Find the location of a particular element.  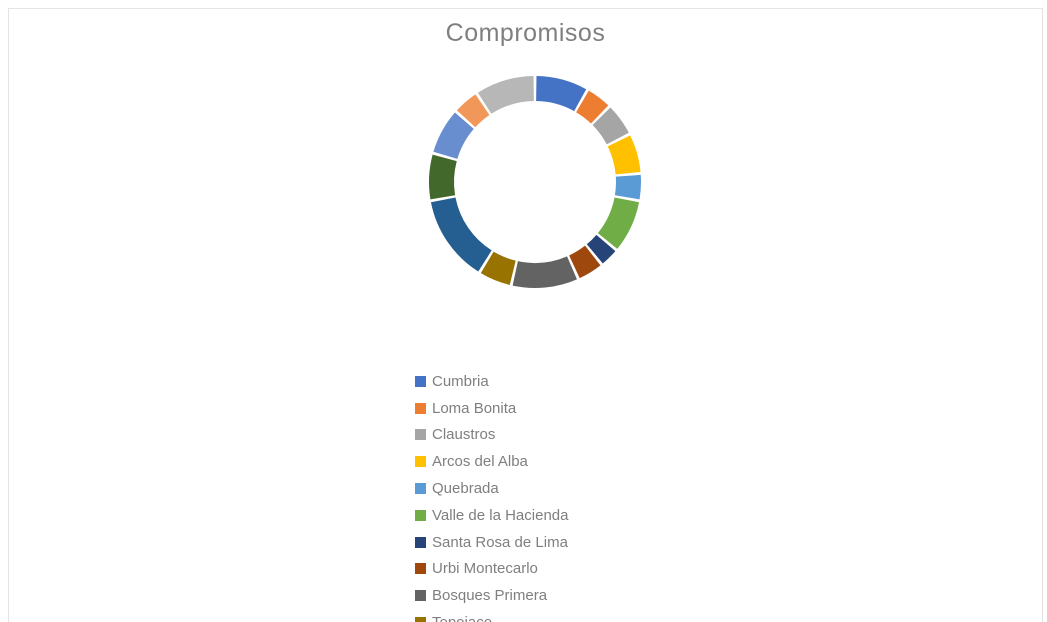

legend-item: Quebrada is located at coordinates (491, 488).